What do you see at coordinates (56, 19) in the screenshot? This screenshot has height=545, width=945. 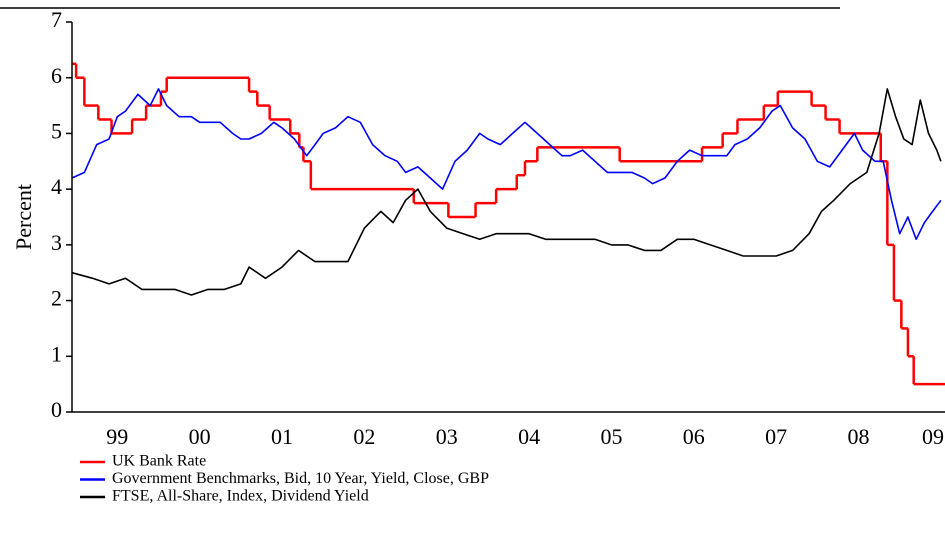 I see `y-tick-label: 7` at bounding box center [56, 19].